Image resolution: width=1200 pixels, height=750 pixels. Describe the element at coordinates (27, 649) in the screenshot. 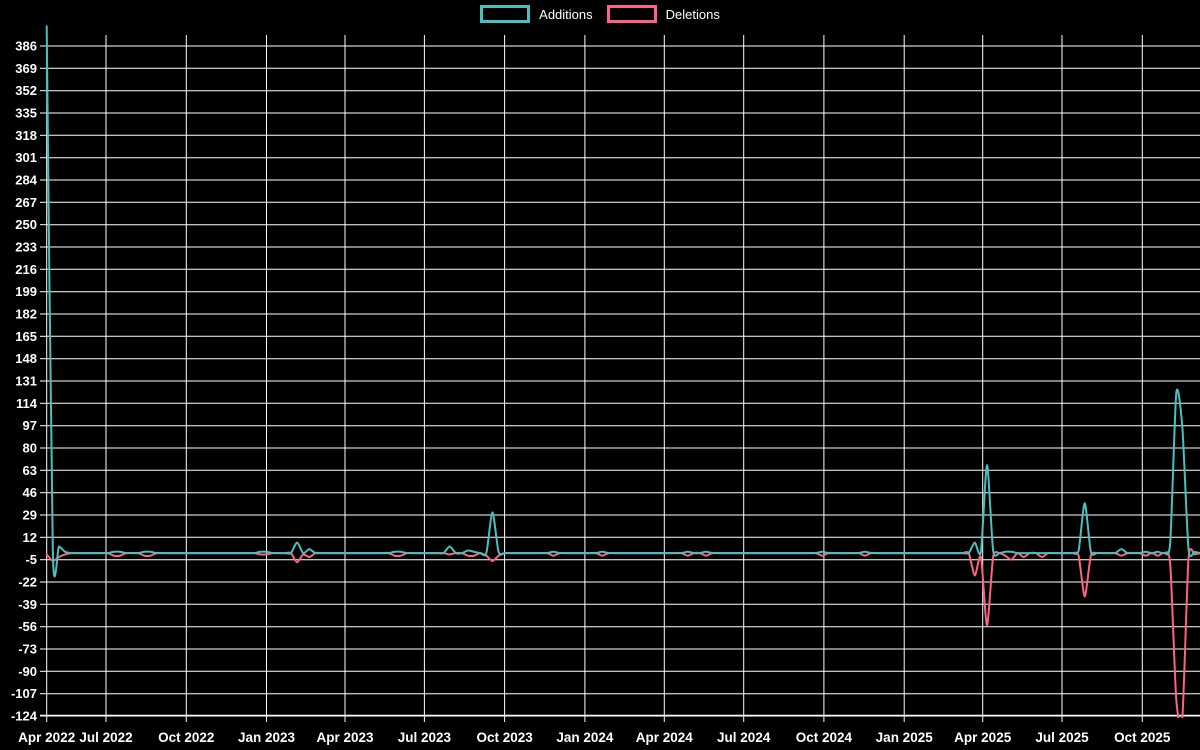

I see `y-axis-tick-label: -73` at that location.